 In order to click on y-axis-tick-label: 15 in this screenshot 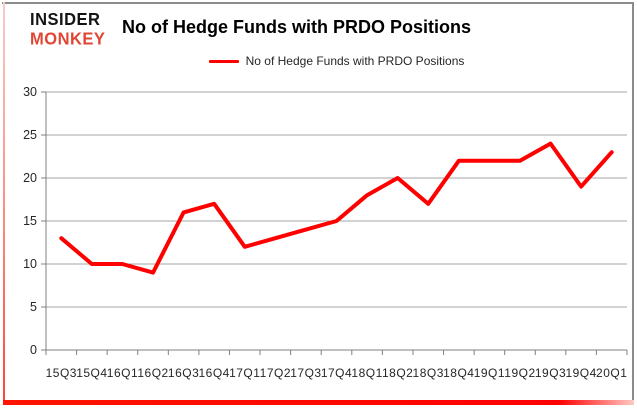, I will do `click(30, 221)`.